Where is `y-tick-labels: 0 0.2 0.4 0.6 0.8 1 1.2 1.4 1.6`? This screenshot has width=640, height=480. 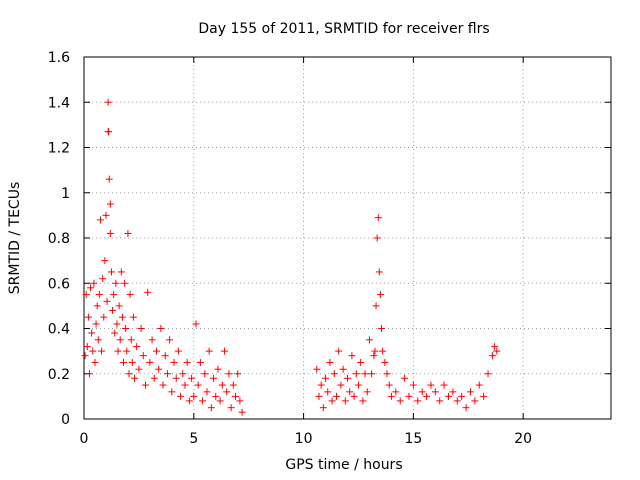
y-tick-labels: 0 0.2 0.4 0.6 0.8 1 1.2 1.4 1.6 is located at coordinates (59, 239).